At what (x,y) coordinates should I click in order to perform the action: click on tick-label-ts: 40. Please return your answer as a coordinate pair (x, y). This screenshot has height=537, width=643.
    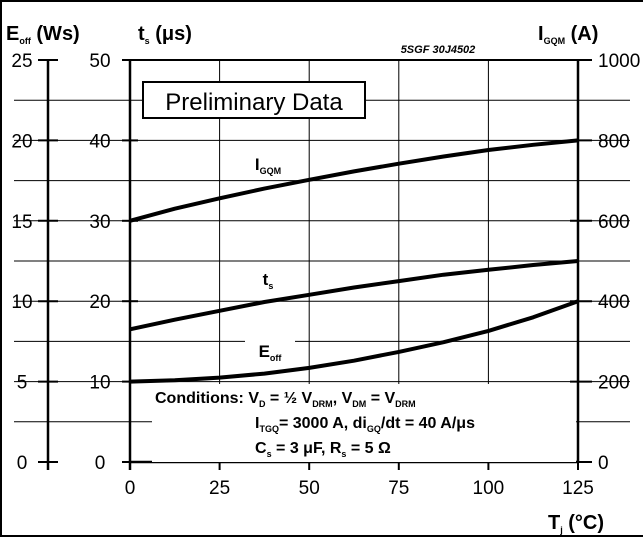
    Looking at the image, I should click on (99, 141).